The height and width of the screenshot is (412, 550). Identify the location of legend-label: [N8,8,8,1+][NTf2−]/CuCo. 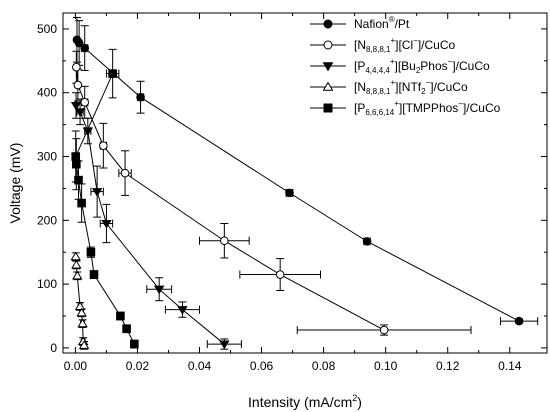
(411, 87).